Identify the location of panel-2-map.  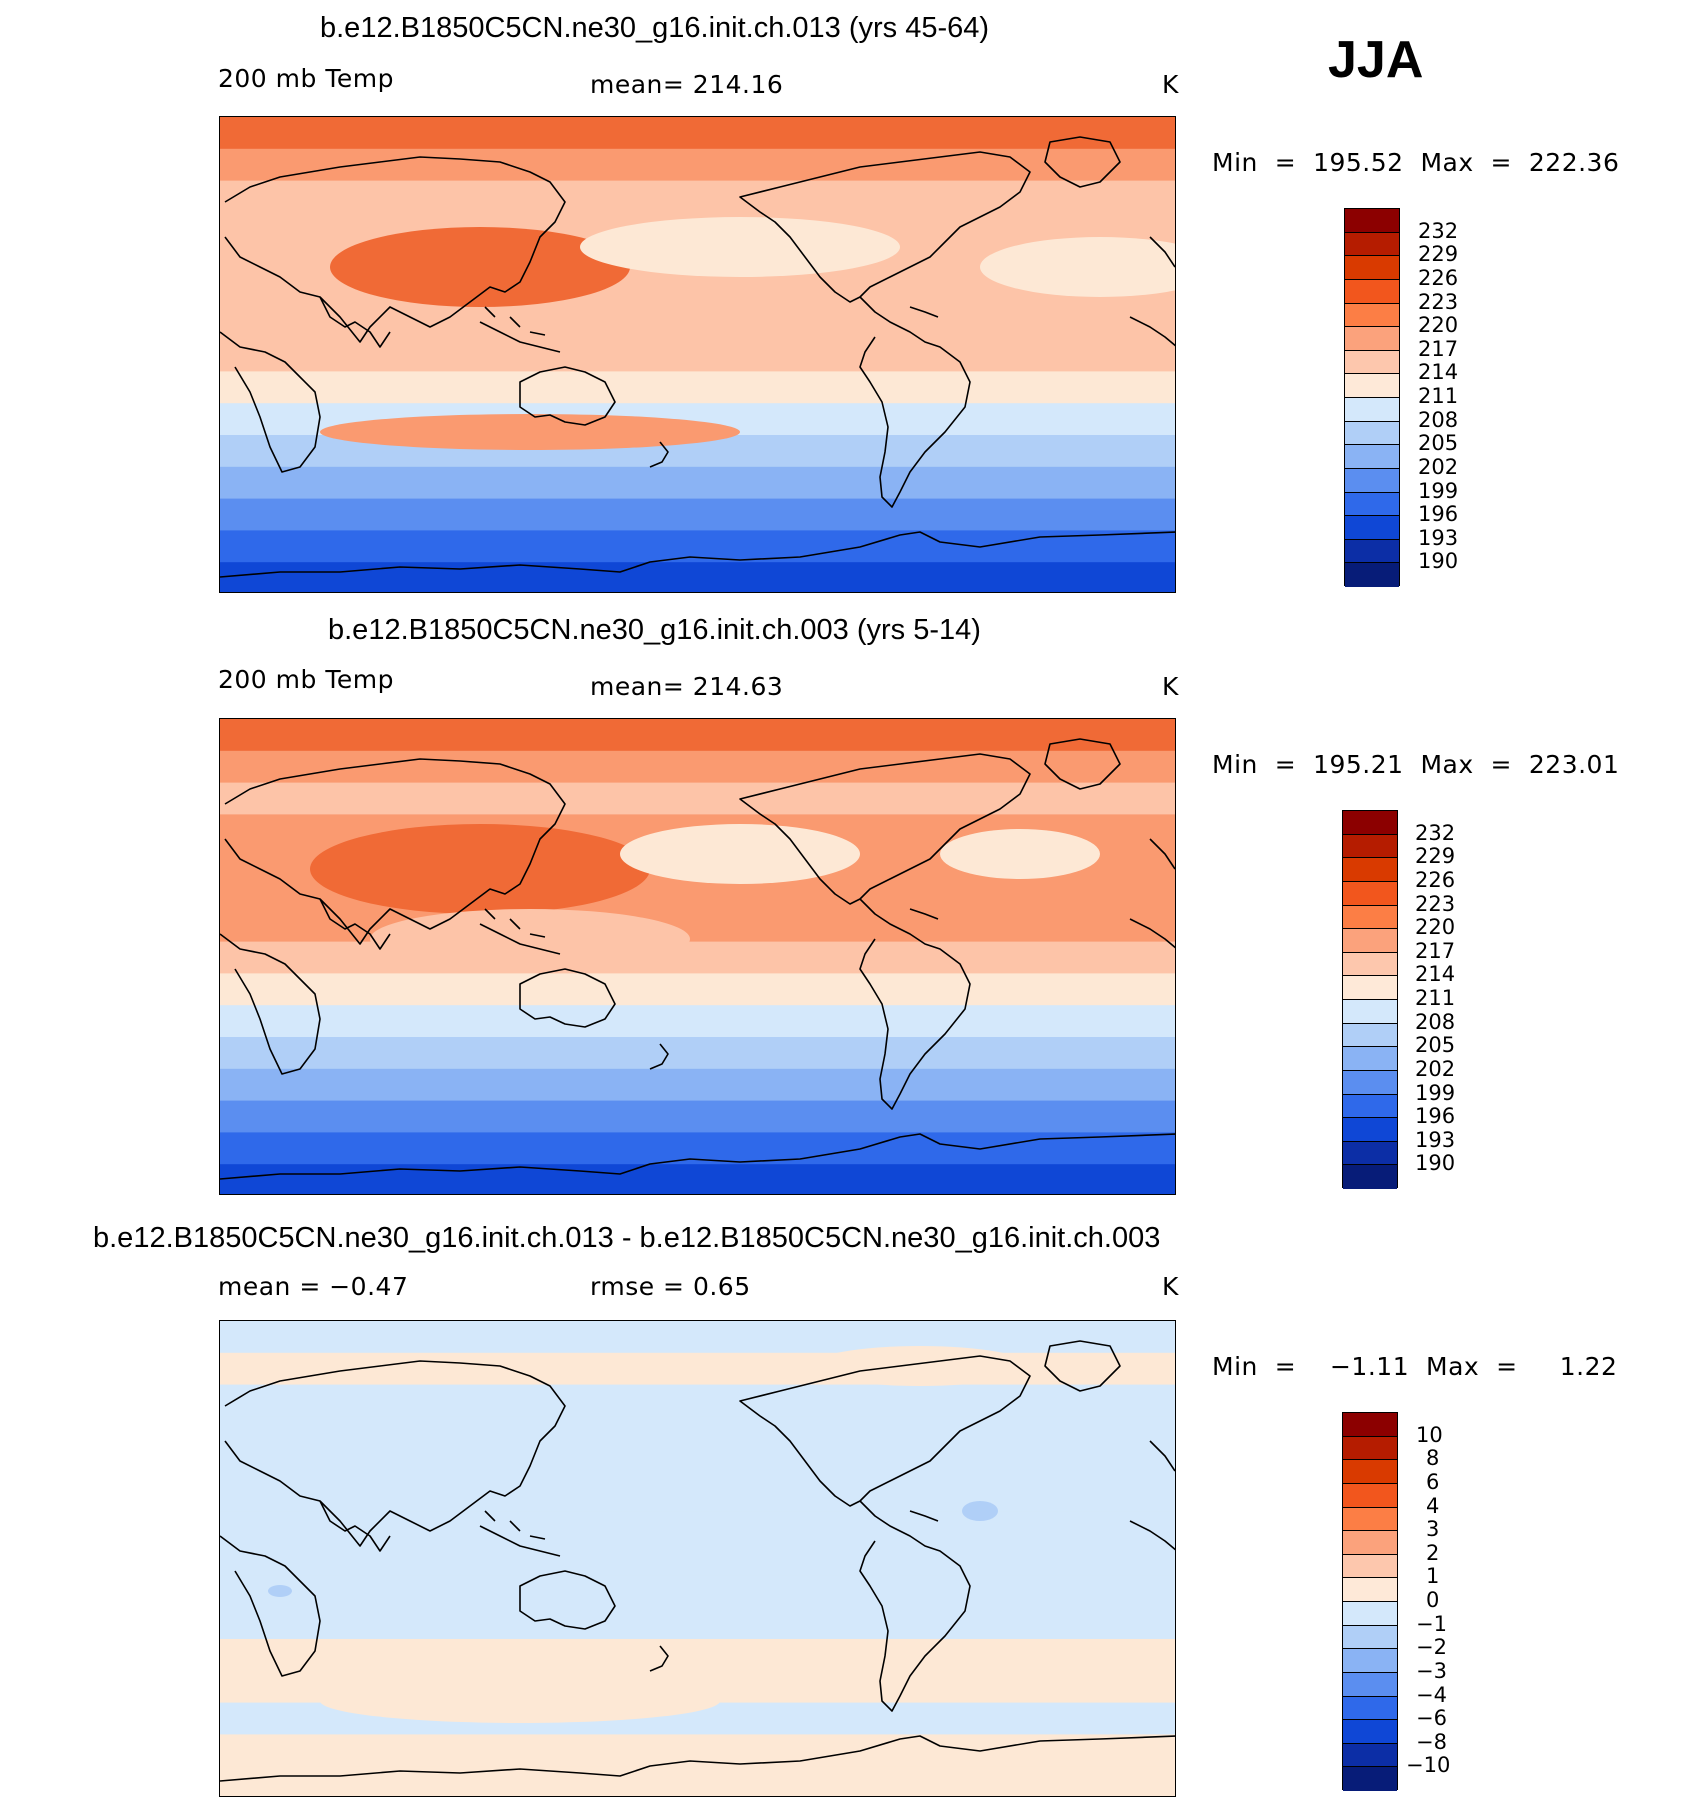
(697, 956).